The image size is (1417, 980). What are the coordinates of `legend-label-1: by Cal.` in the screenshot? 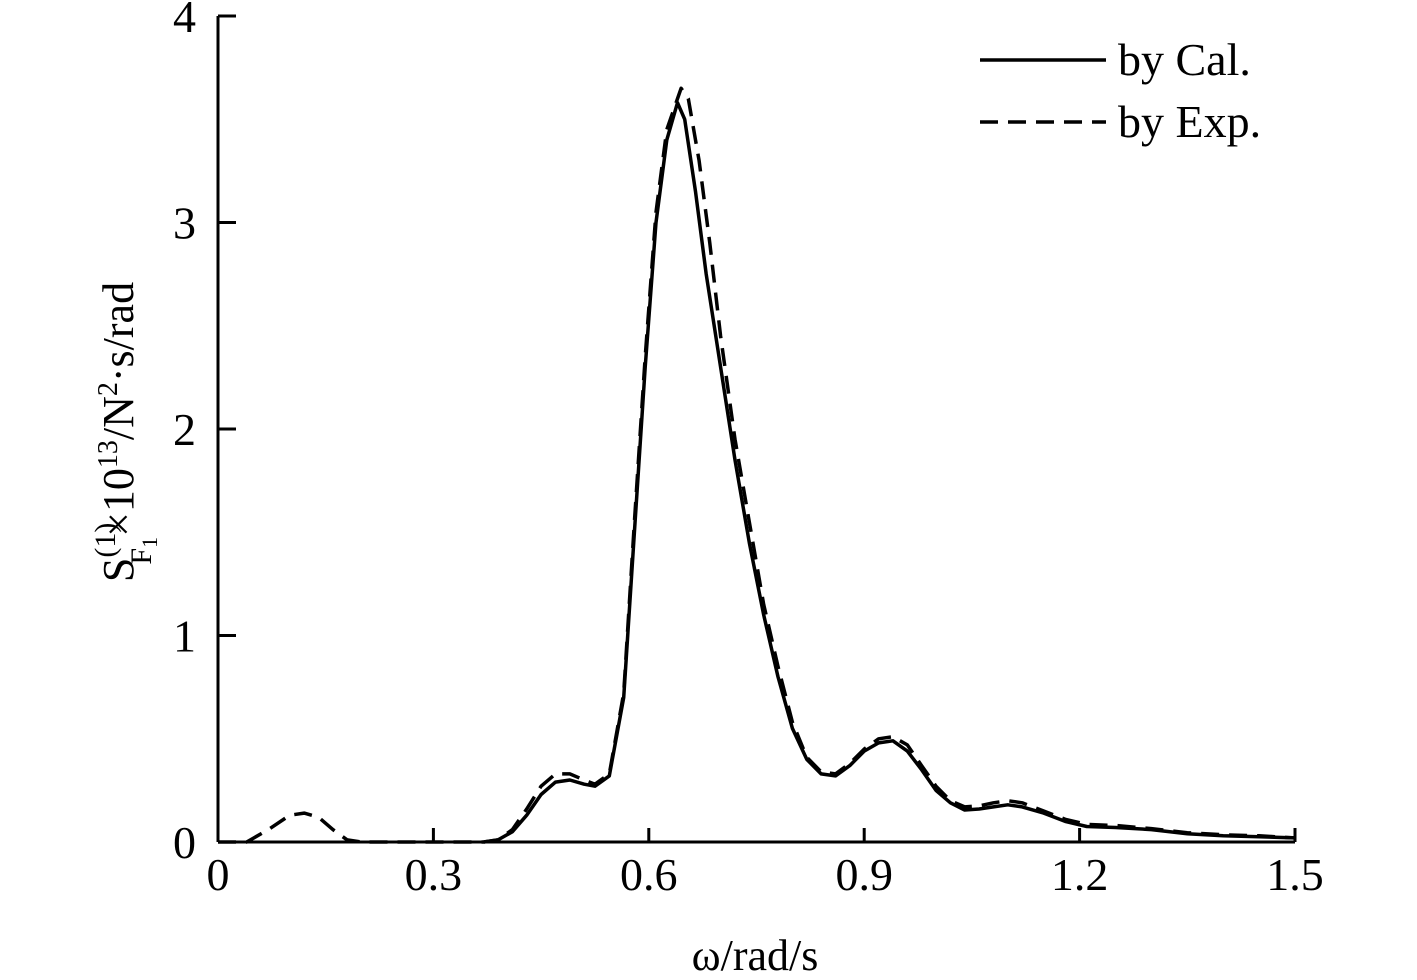 It's located at (1184, 59).